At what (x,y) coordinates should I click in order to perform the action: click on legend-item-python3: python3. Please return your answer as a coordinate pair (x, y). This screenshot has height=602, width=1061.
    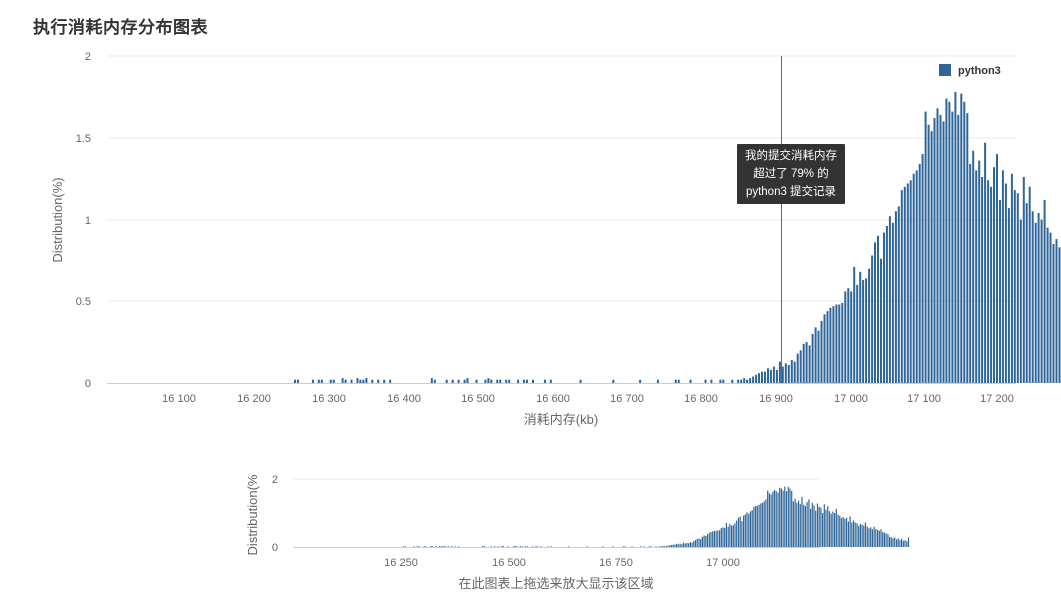
    Looking at the image, I should click on (970, 70).